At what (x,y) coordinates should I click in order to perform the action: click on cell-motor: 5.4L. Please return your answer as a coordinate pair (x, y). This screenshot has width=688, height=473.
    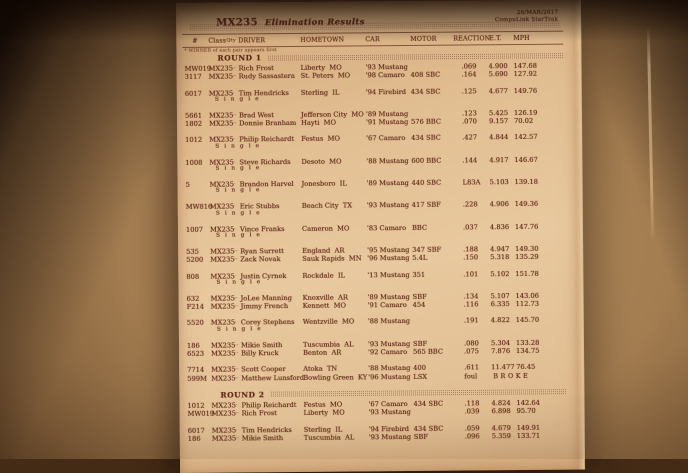
    Looking at the image, I should click on (420, 258).